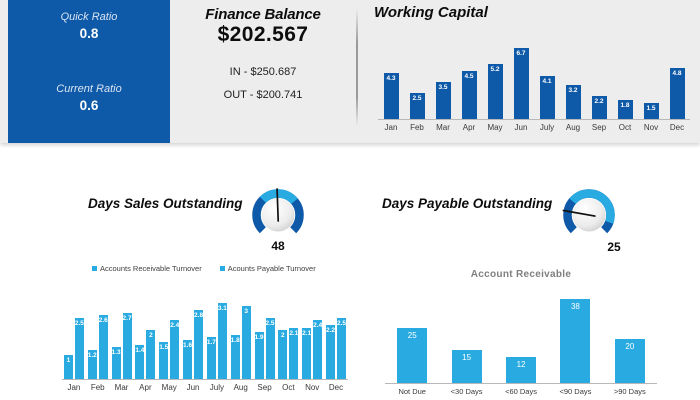  I want to click on bar-group: 12, so click(521, 369).